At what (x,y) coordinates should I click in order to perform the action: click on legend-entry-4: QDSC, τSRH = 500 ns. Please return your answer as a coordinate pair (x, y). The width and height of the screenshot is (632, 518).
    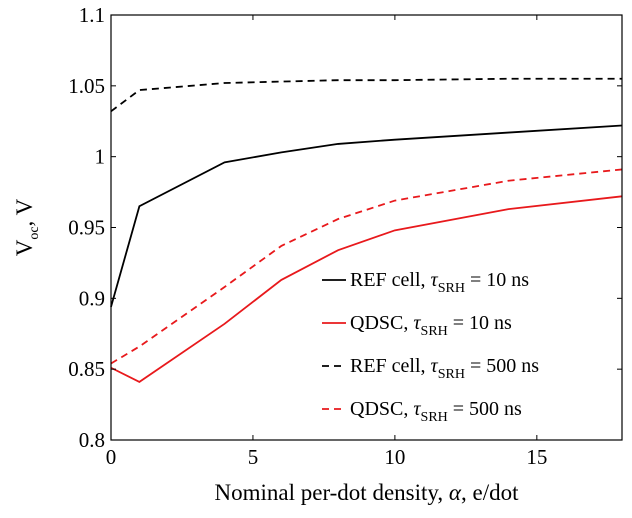
    Looking at the image, I should click on (436, 411).